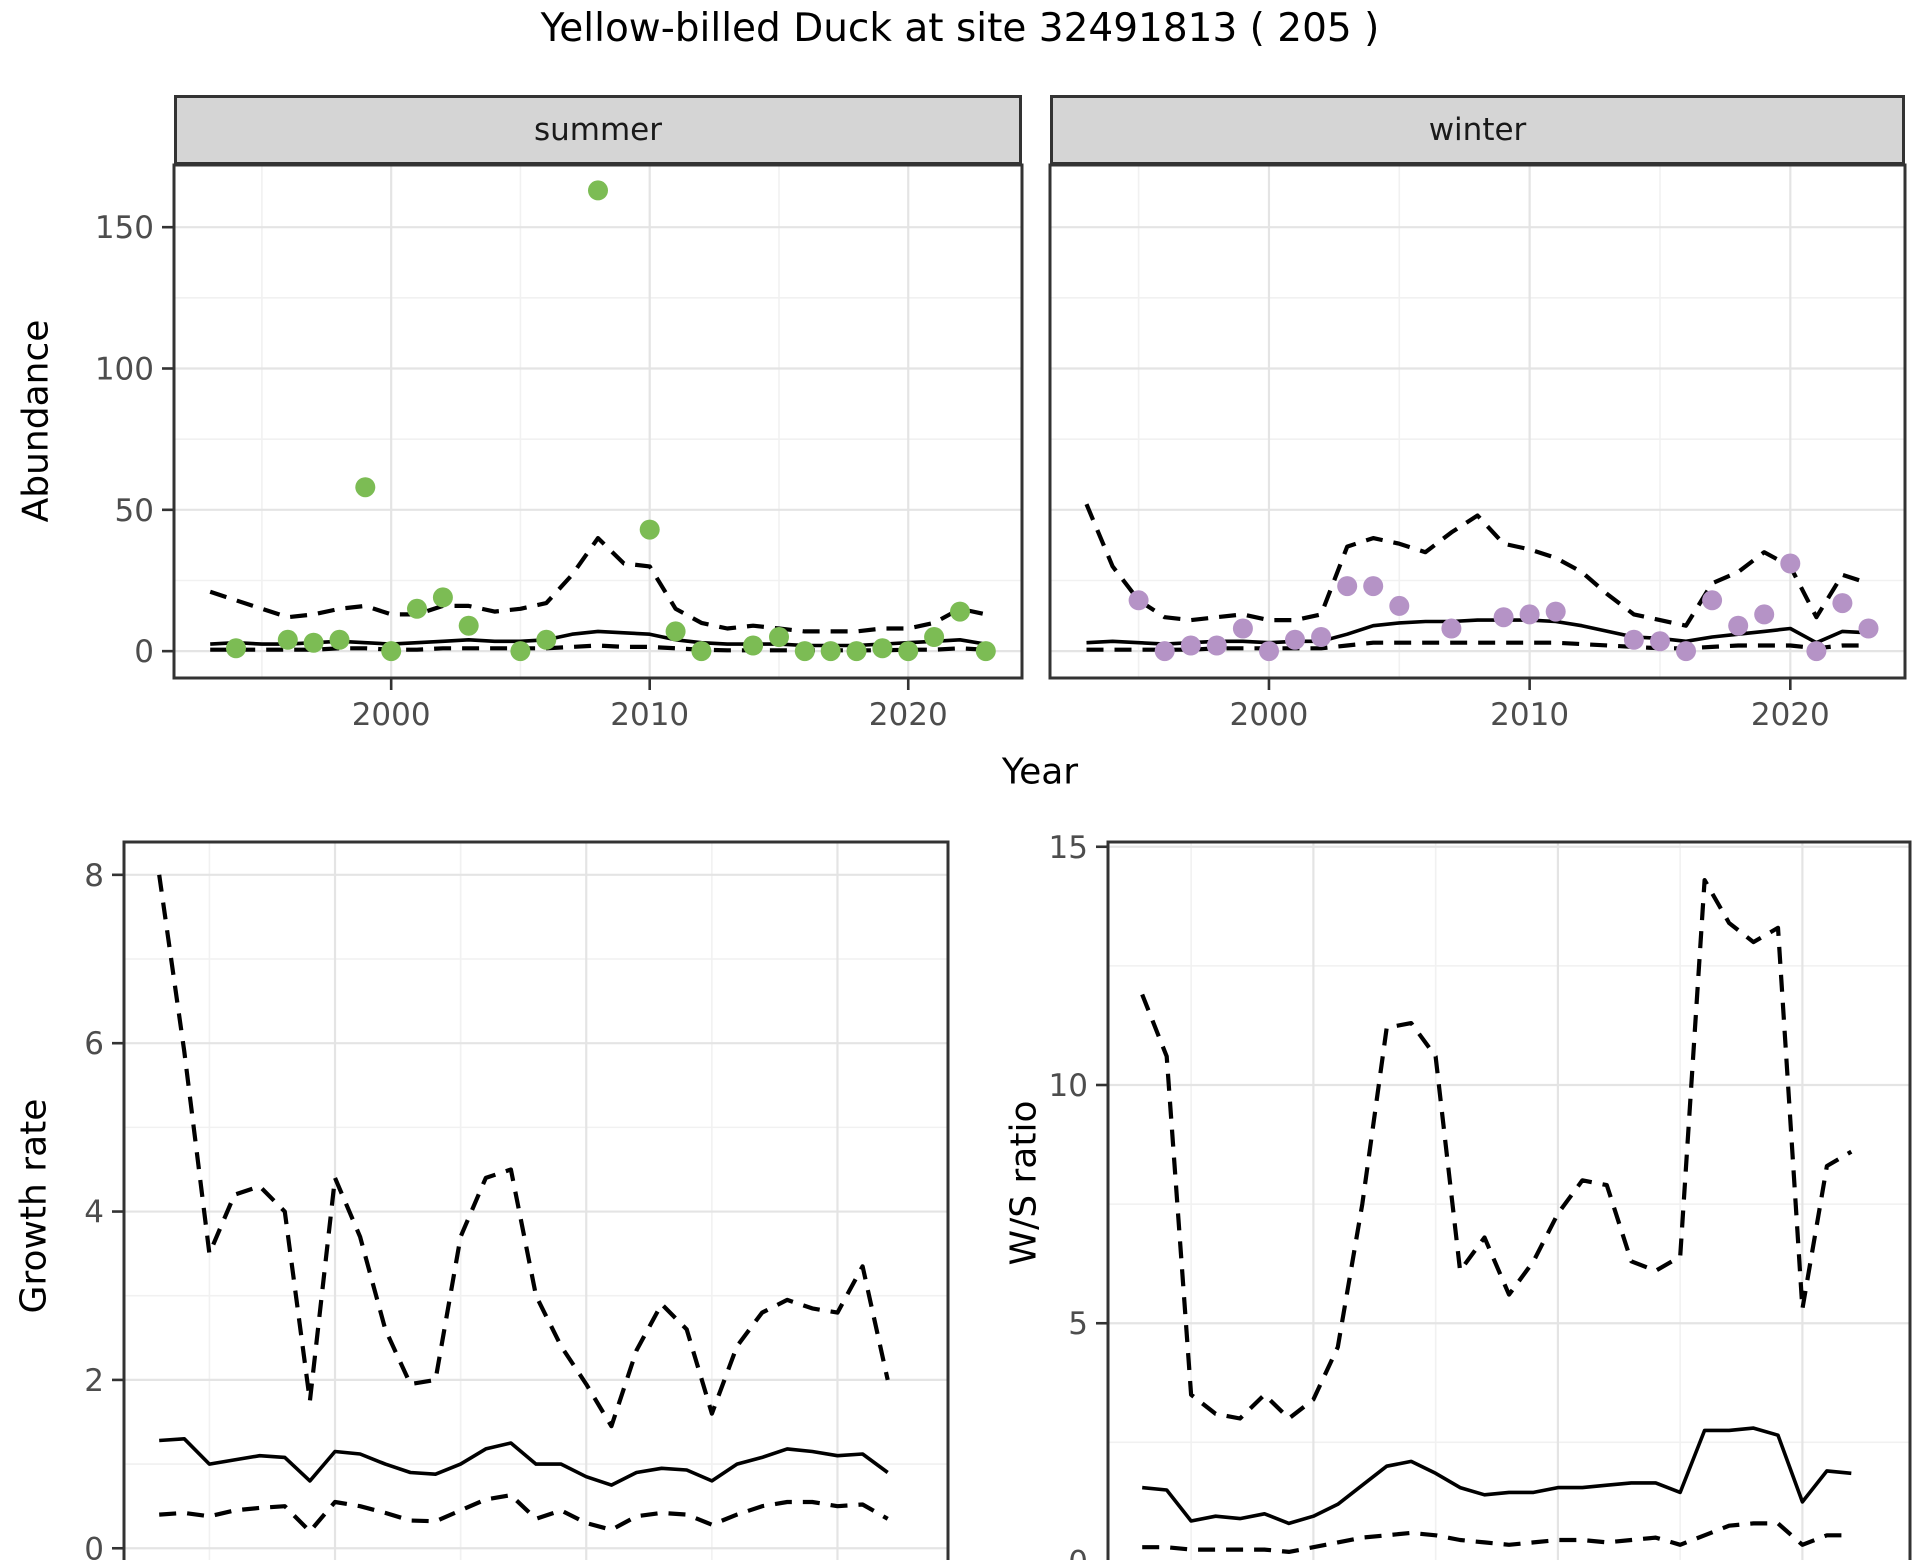 This screenshot has height=1560, width=1920. I want to click on ws-ratio-lower-ci-line, so click(1497, 1537).